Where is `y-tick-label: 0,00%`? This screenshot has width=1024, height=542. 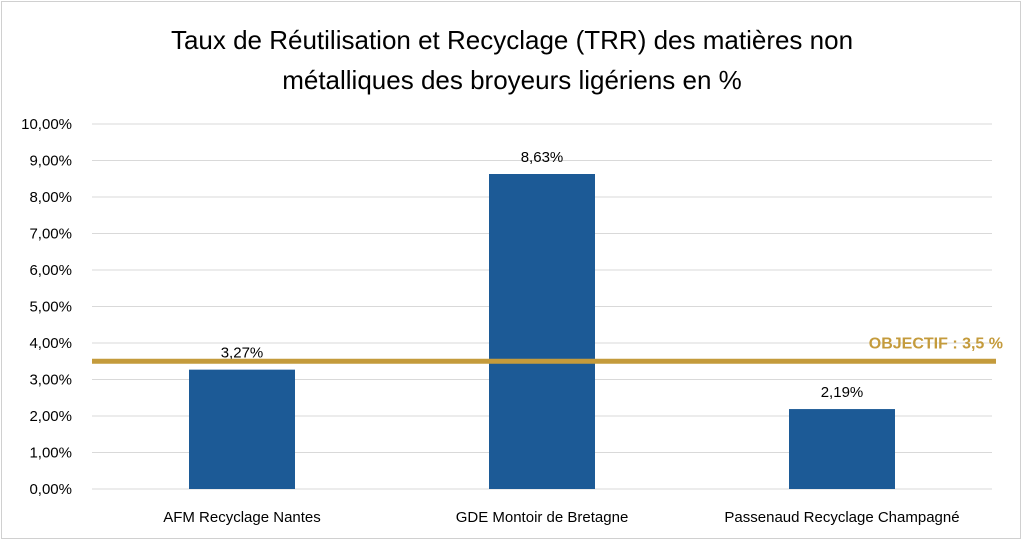
y-tick-label: 0,00% is located at coordinates (50, 489).